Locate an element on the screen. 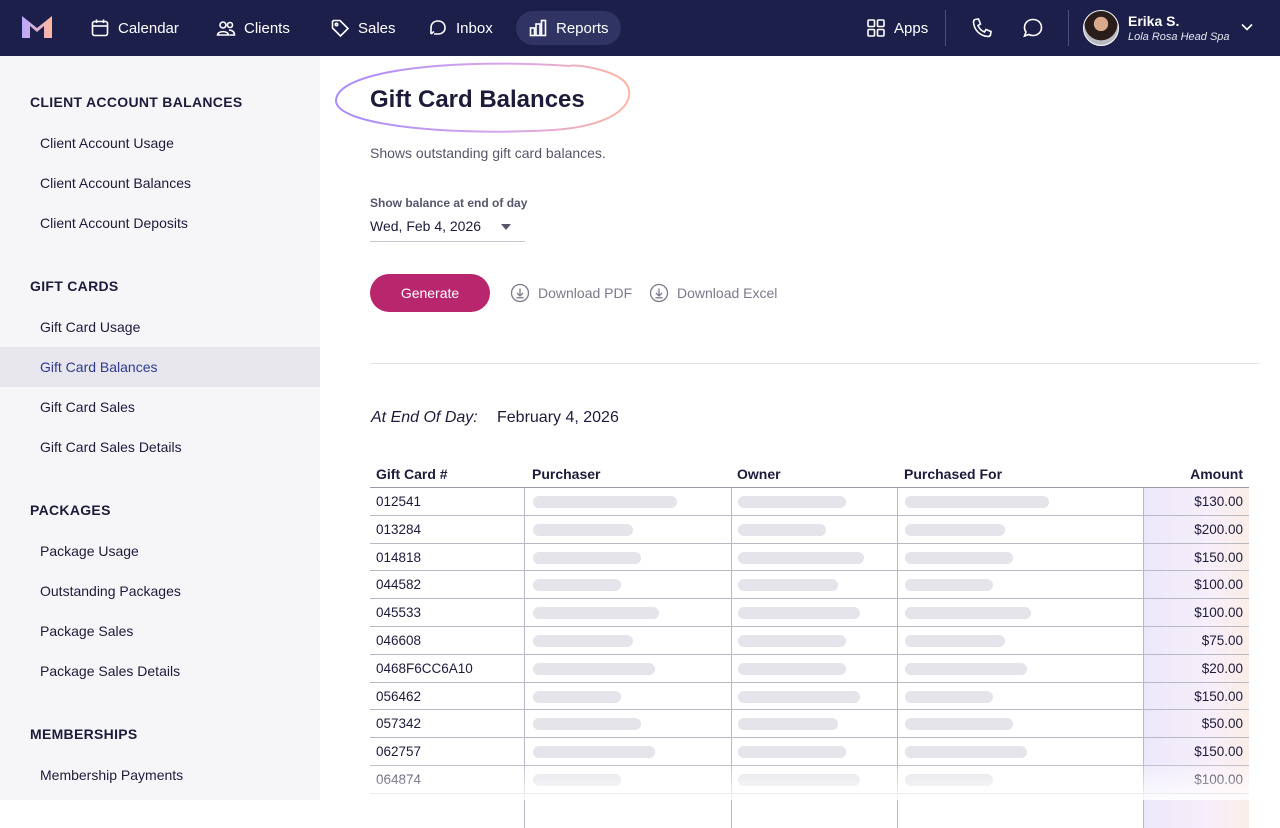 The image size is (1280, 828). nav-inbox-label: Inbox is located at coordinates (474, 28).